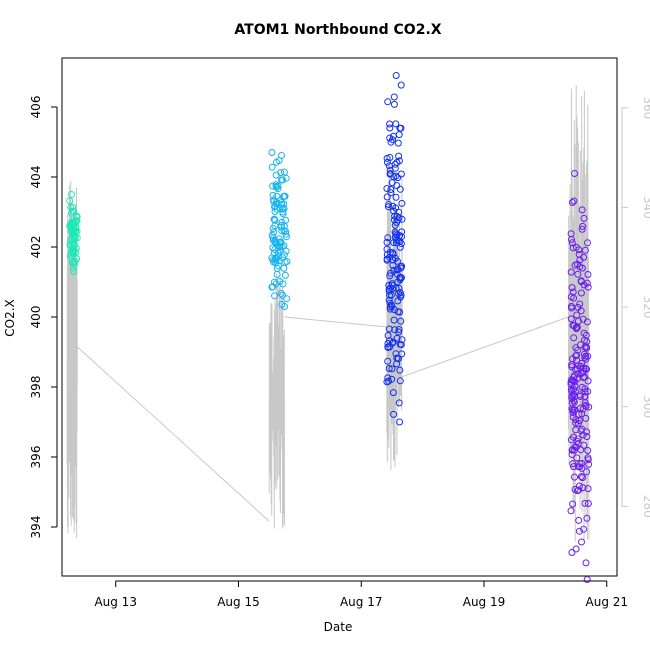 This screenshot has width=650, height=650. What do you see at coordinates (36, 177) in the screenshot?
I see `y-left-tick-label: 404` at bounding box center [36, 177].